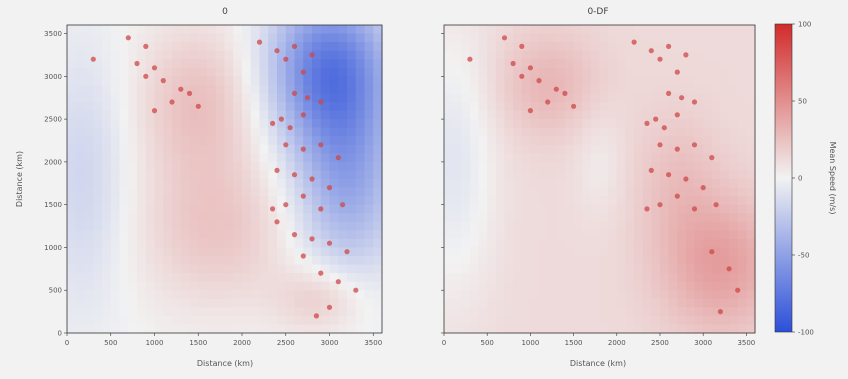 This screenshot has height=379, width=848. What do you see at coordinates (223, 340) in the screenshot?
I see `panel-0-x-axis: 0 500 1000 1500 2000 2500 3000 3500` at bounding box center [223, 340].